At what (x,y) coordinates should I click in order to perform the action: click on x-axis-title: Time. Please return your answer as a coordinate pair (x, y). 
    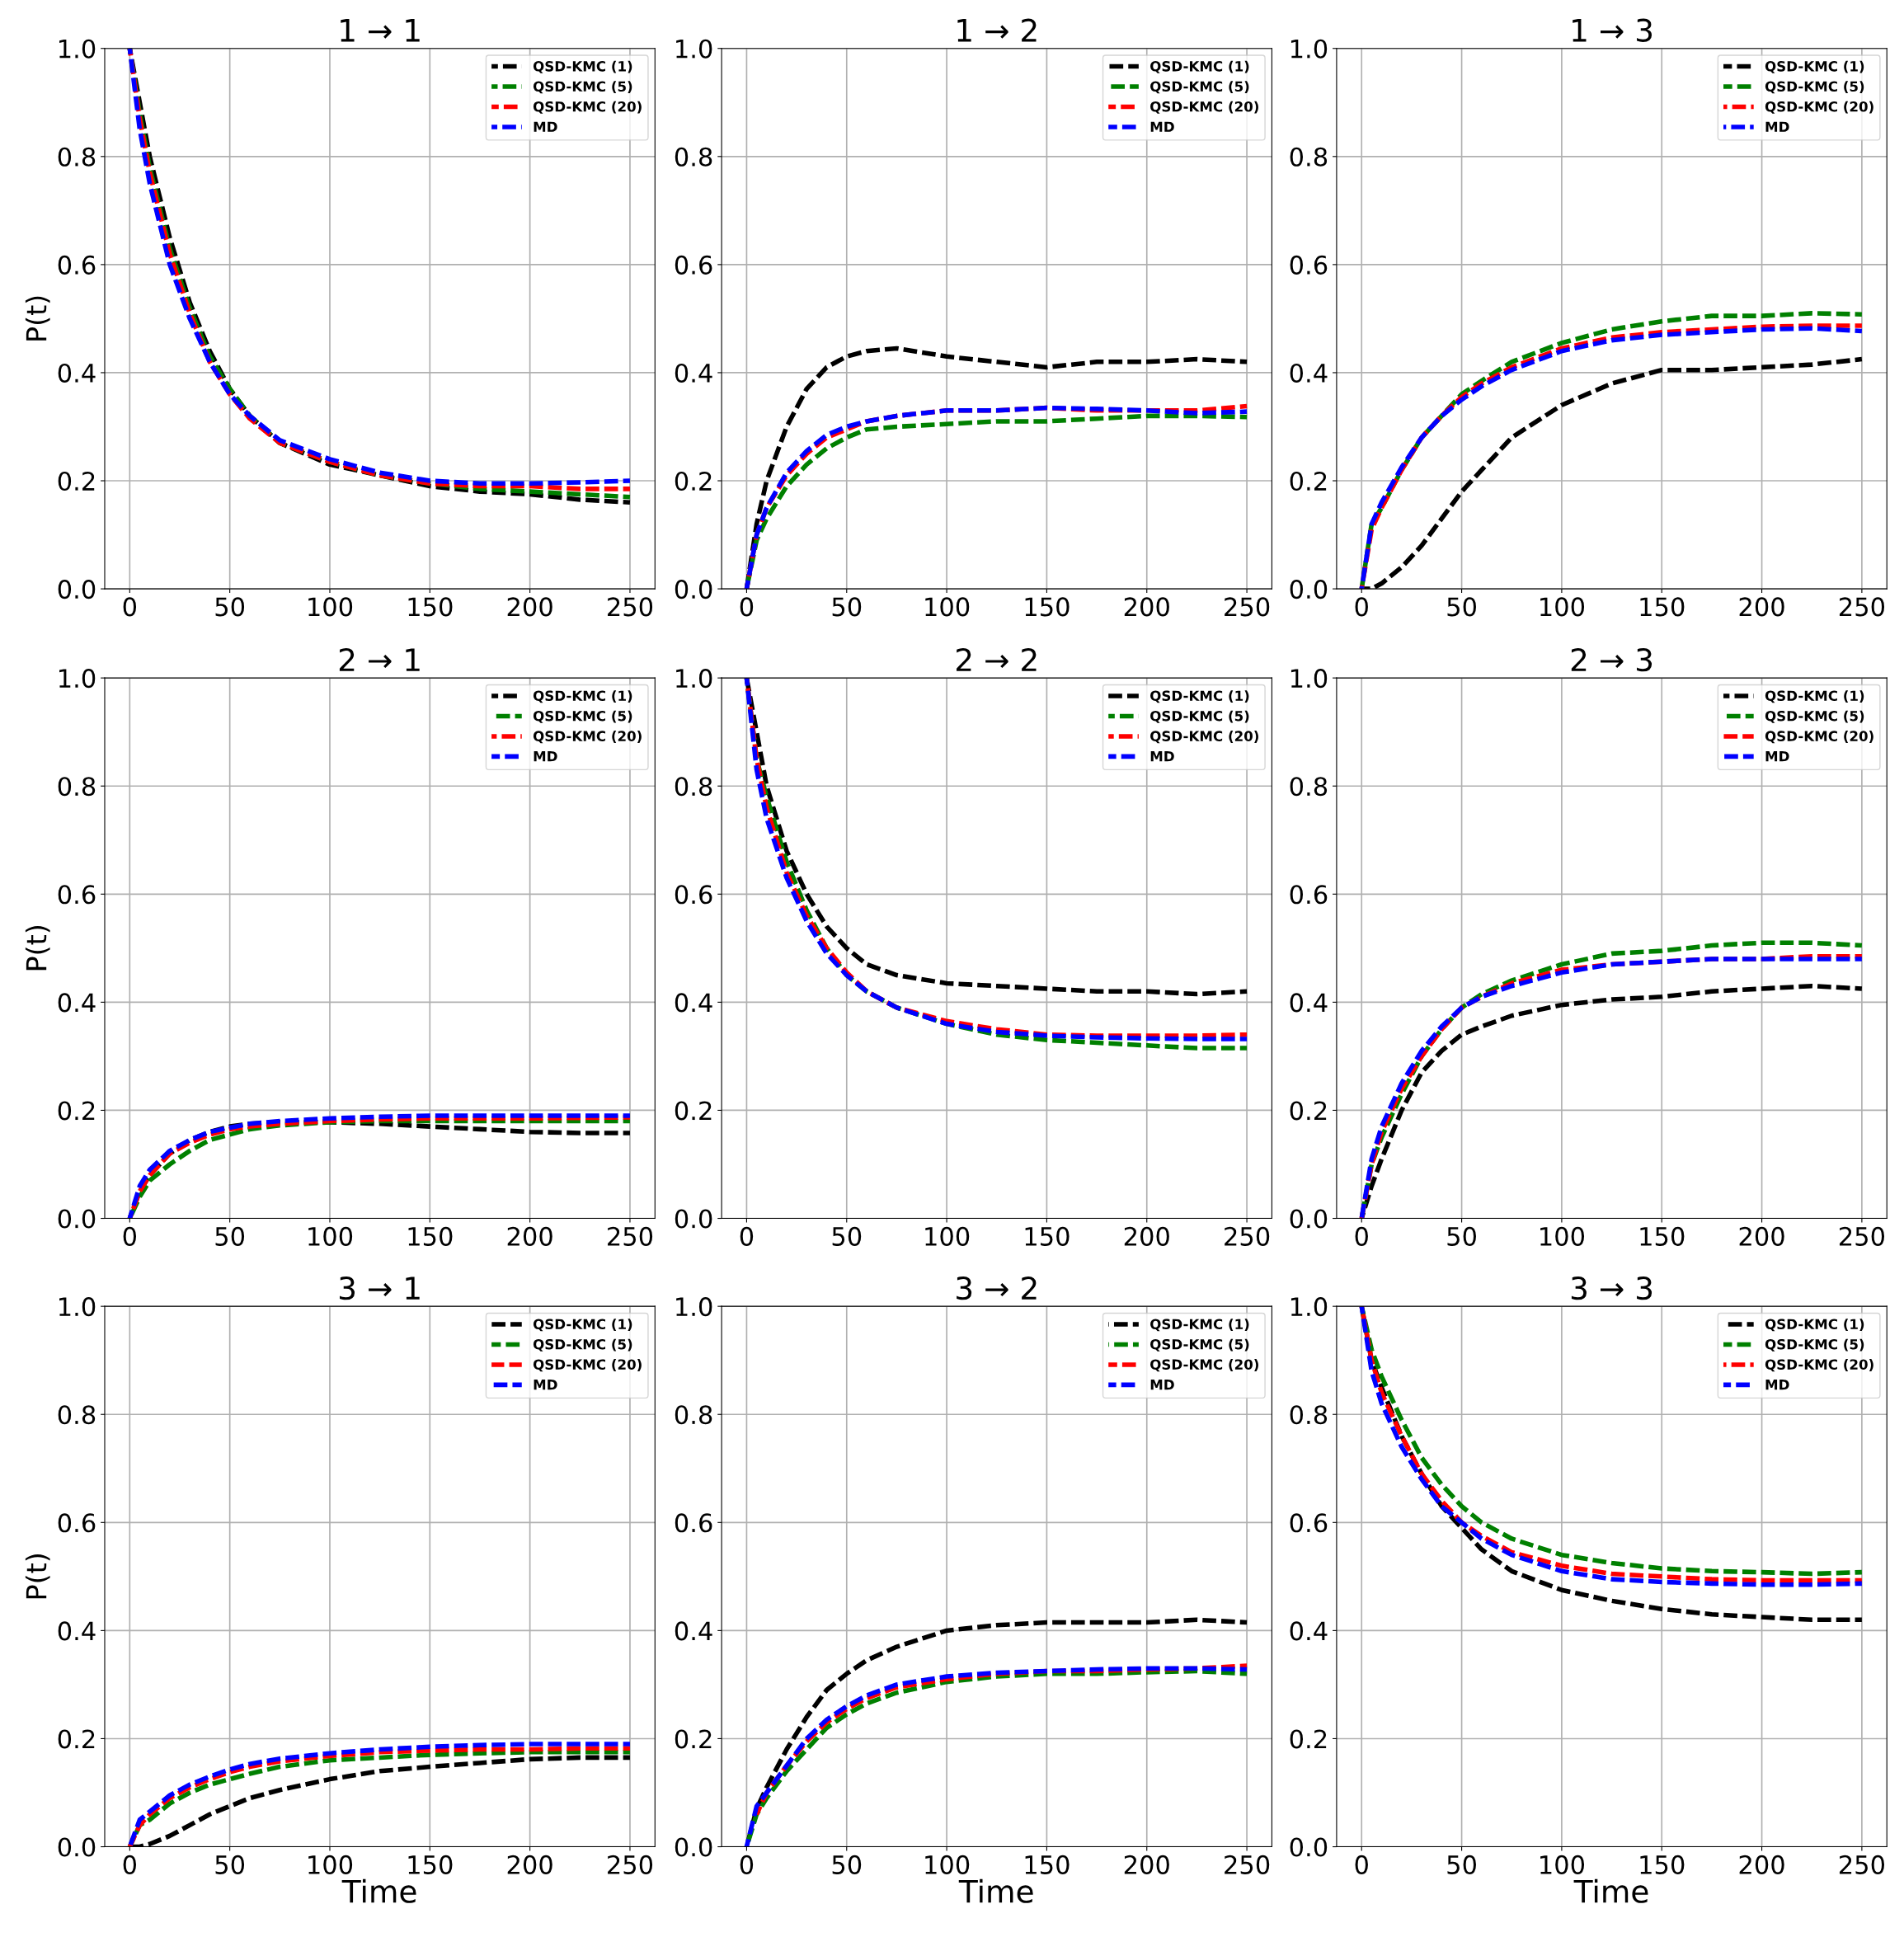
    Looking at the image, I should click on (378, 1890).